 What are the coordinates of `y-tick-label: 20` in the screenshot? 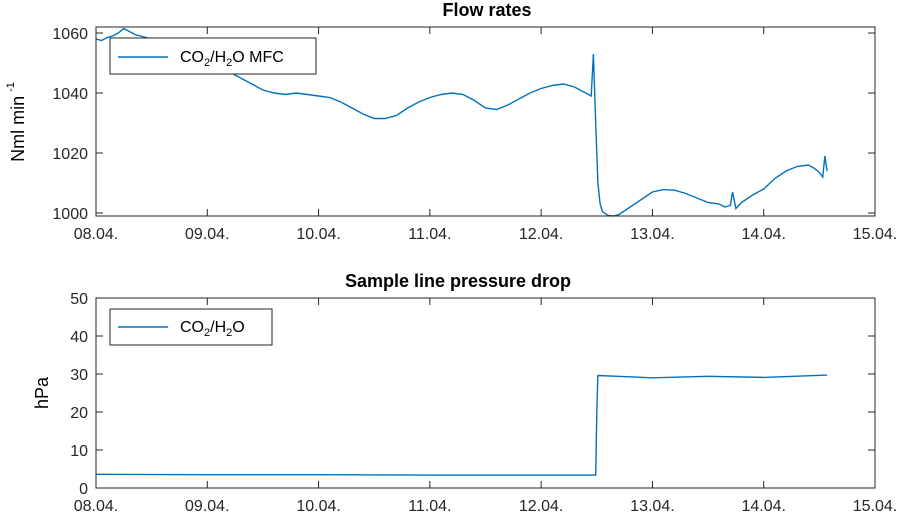 It's located at (79, 413).